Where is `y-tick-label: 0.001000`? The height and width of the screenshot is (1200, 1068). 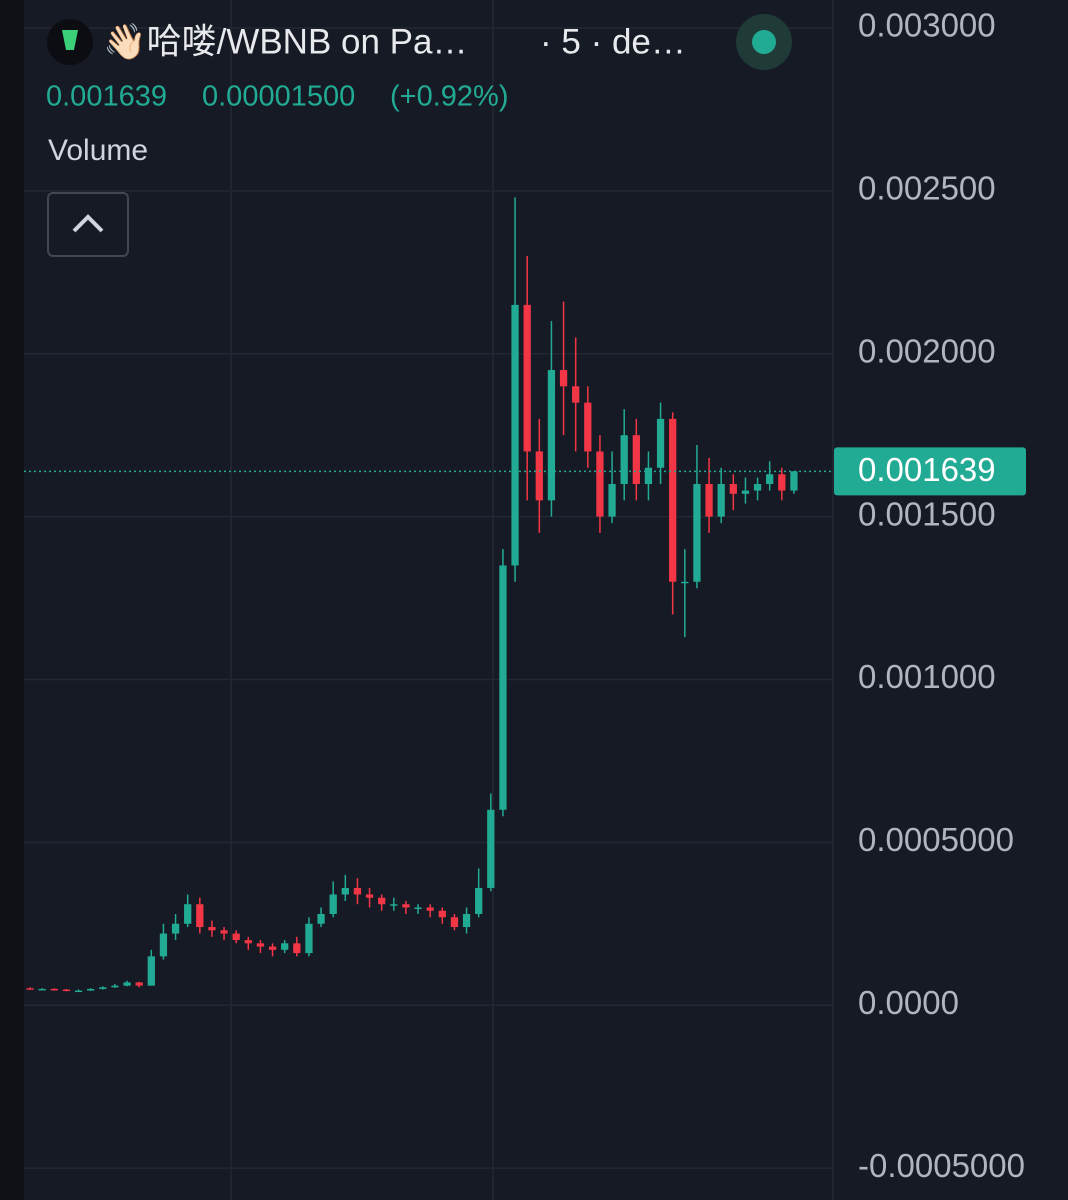
y-tick-label: 0.001000 is located at coordinates (927, 676).